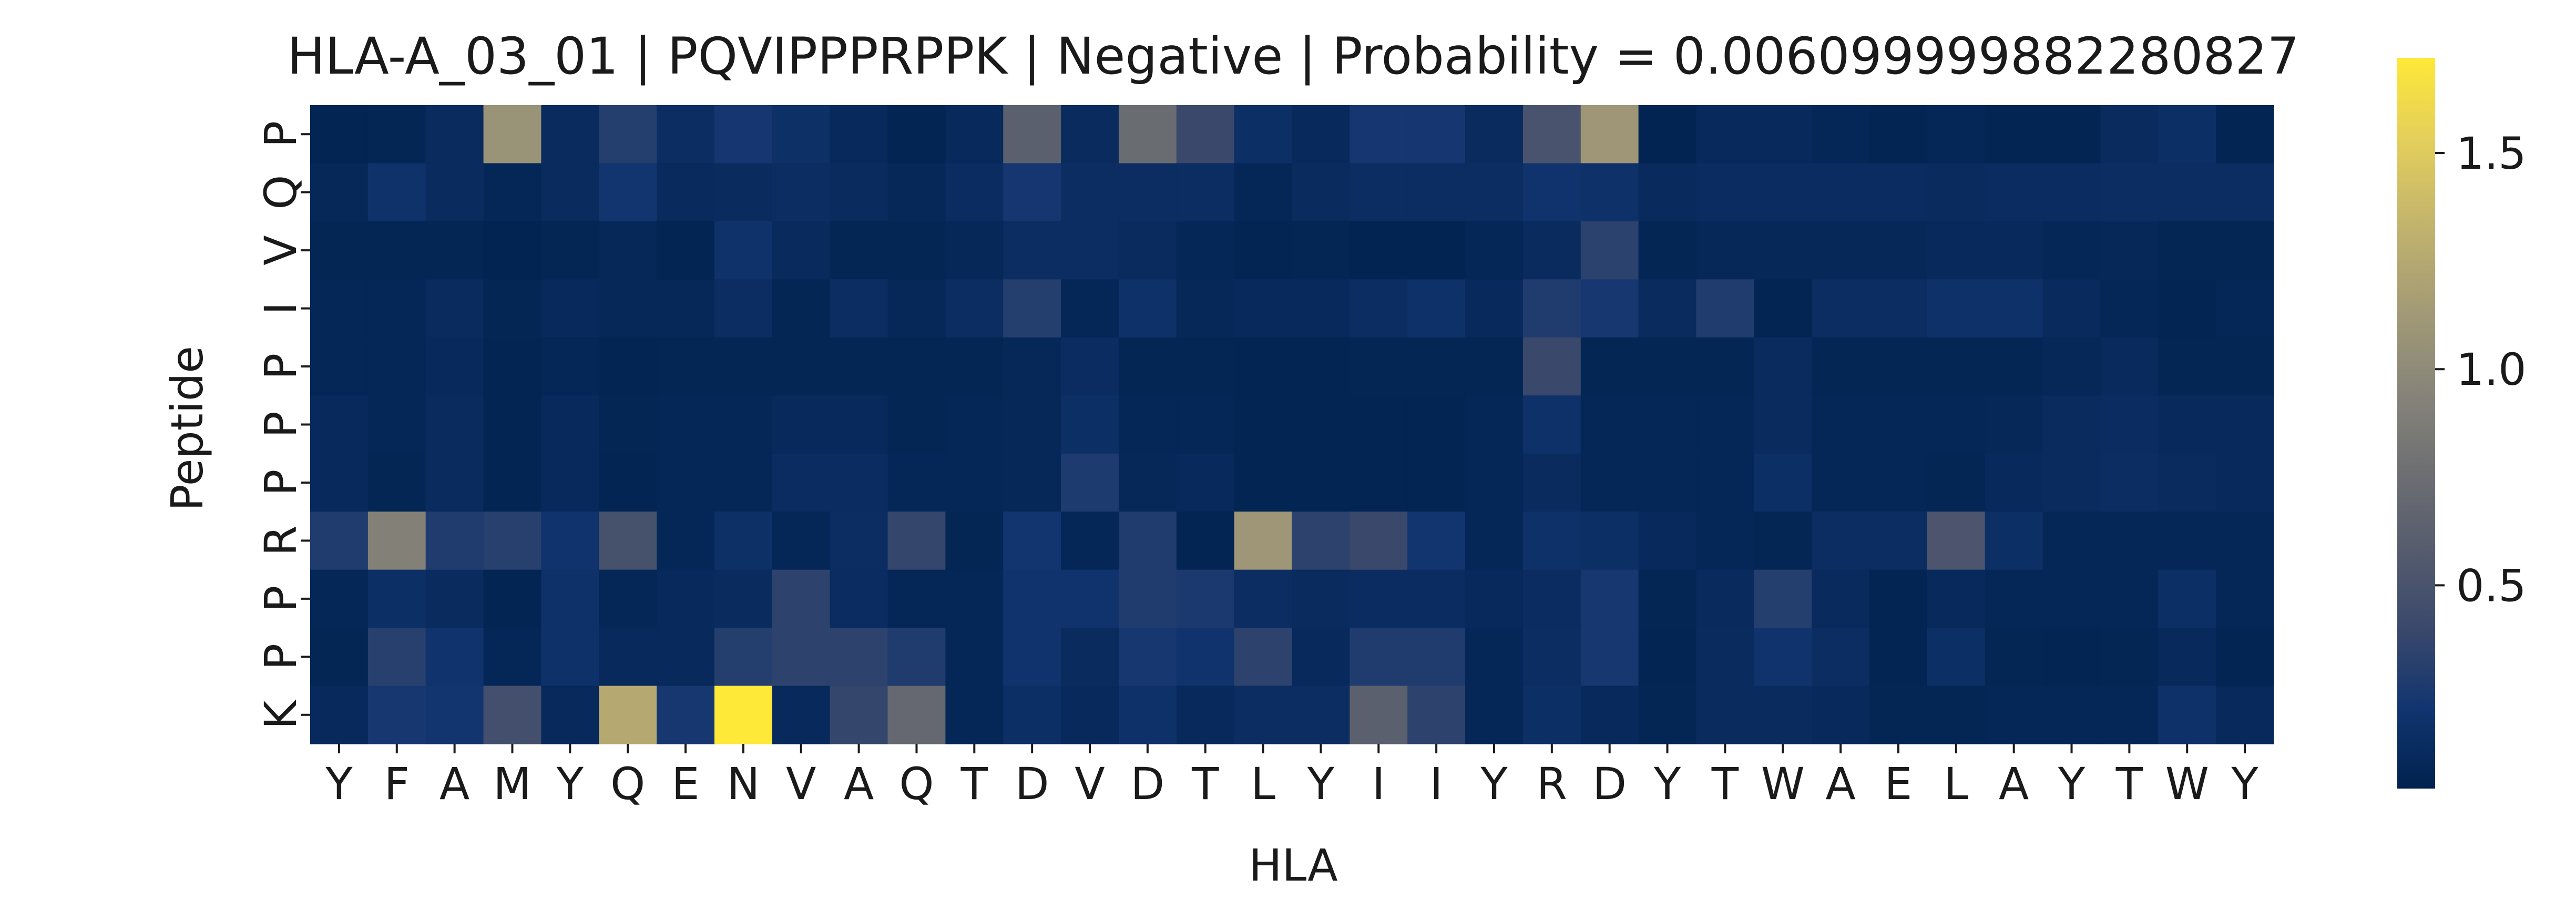  What do you see at coordinates (1205, 784) in the screenshot?
I see `x-tick-label-15: T` at bounding box center [1205, 784].